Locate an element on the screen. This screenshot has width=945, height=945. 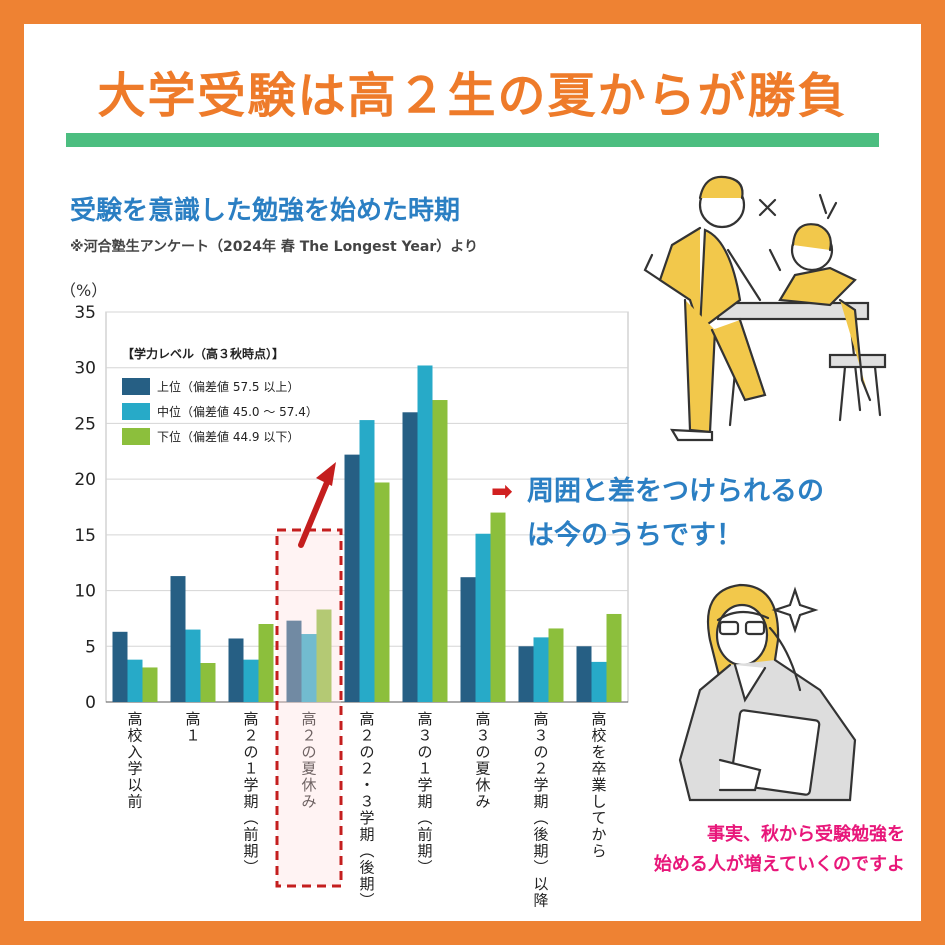
legend-label: 上位（偏差値 57.5 以上） is located at coordinates (228, 386).